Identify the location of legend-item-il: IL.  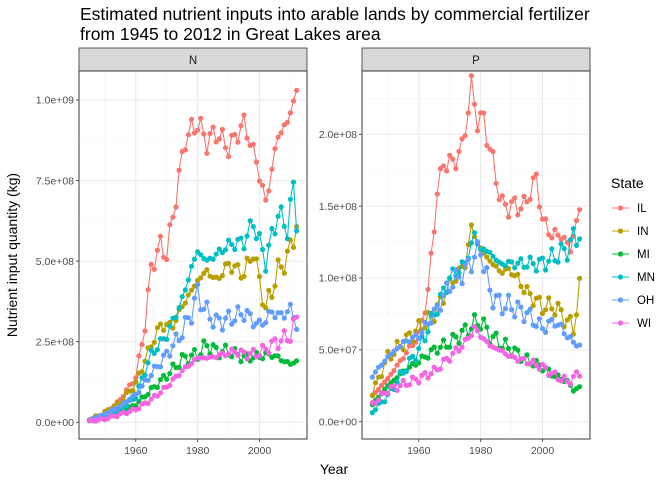
(629, 209).